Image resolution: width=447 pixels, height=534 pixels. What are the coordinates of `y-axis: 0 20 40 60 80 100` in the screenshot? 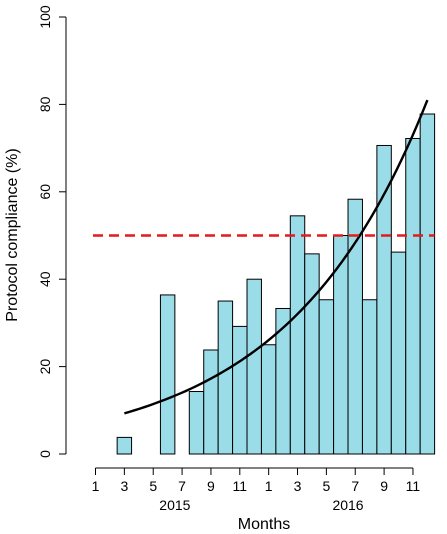 It's located at (52, 231).